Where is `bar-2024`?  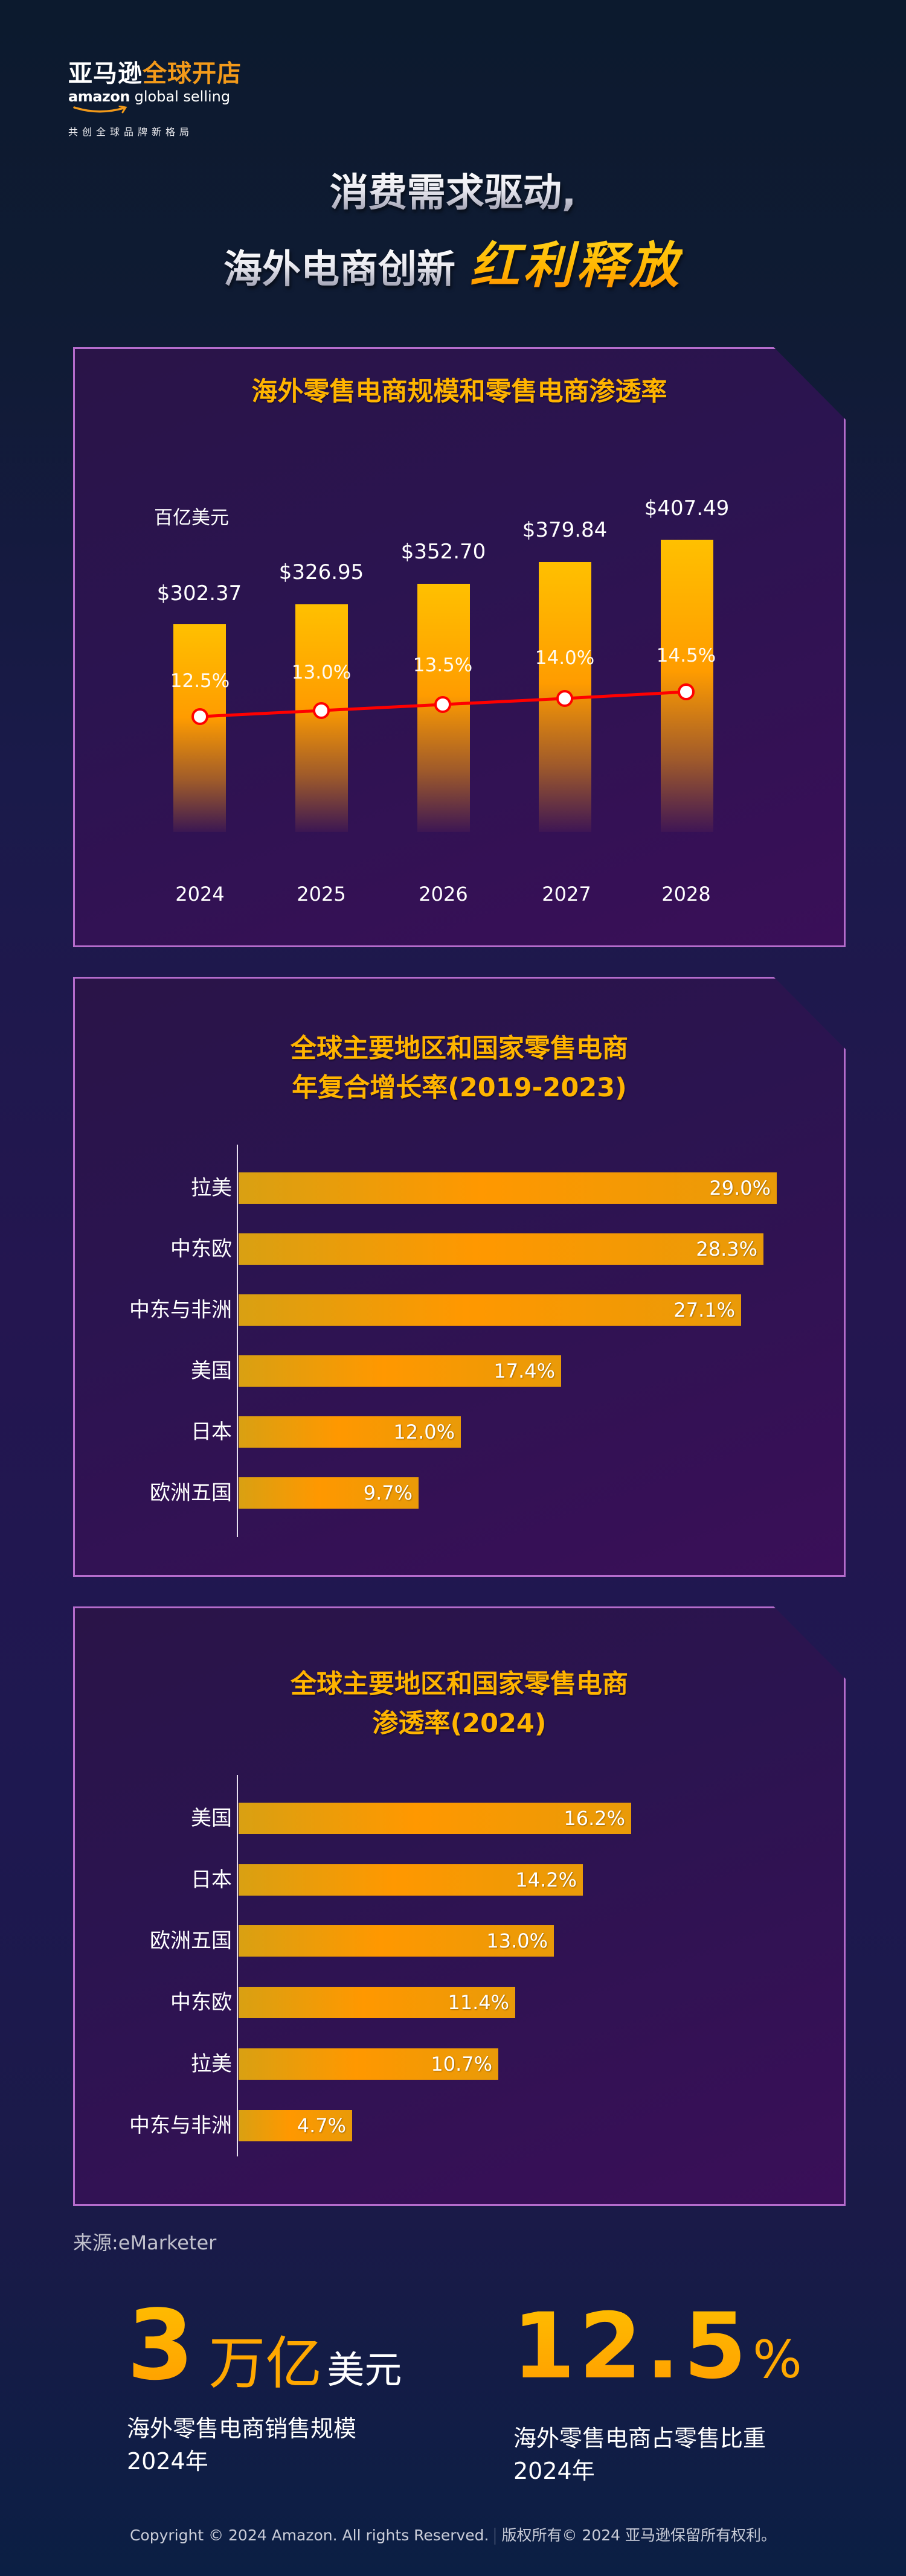
bar-2024 is located at coordinates (199, 728).